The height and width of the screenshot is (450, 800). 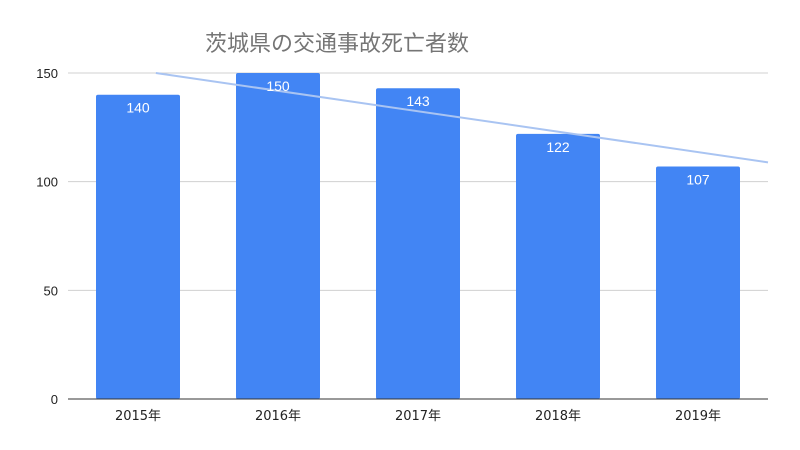 I want to click on data-label: 107, so click(x=698, y=179).